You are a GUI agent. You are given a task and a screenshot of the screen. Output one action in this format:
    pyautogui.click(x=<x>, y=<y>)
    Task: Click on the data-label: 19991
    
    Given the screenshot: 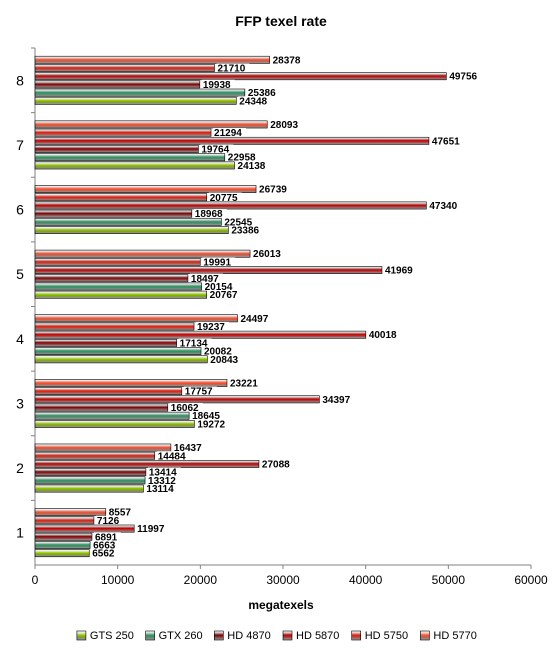 What is the action you would take?
    pyautogui.click(x=217, y=262)
    